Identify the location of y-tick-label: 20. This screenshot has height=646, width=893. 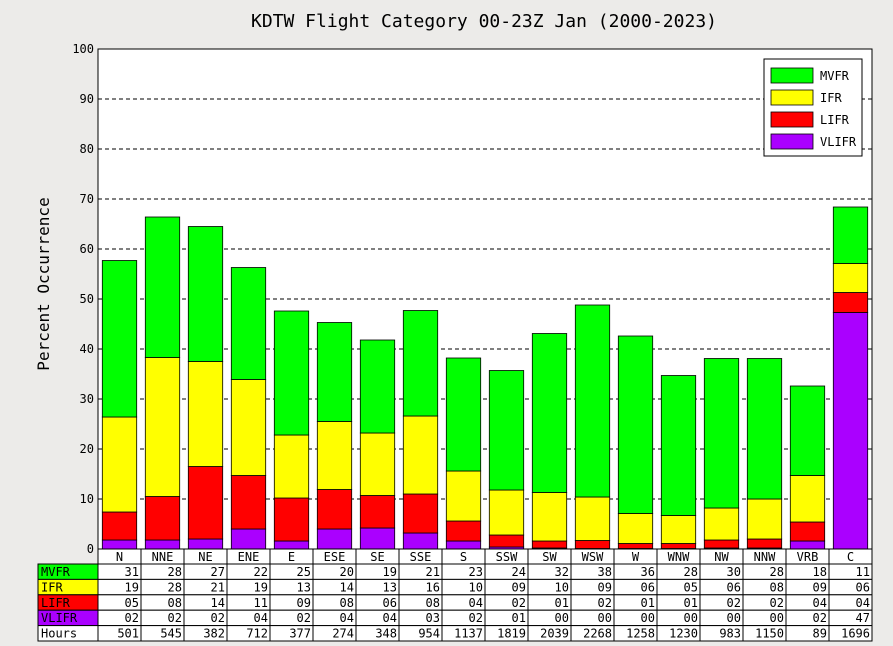
(87, 449).